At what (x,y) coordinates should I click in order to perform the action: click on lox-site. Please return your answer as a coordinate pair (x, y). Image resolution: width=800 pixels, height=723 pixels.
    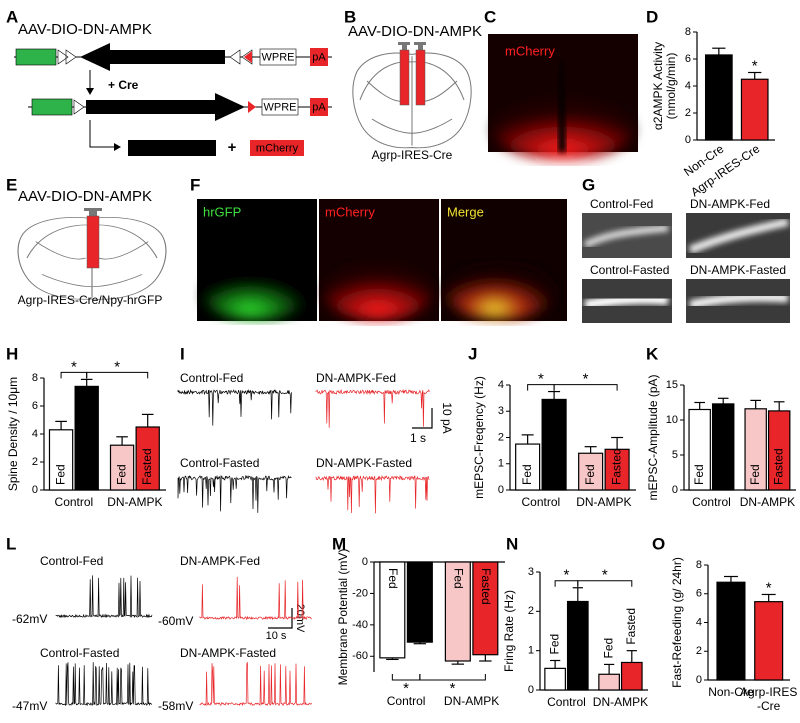
    Looking at the image, I should click on (79, 107).